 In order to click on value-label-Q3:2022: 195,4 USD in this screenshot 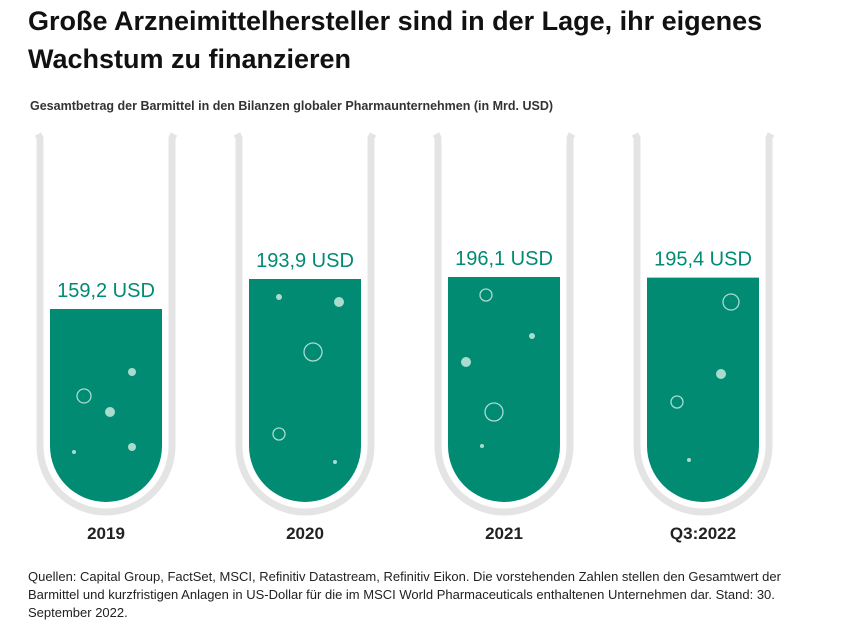, I will do `click(703, 260)`.